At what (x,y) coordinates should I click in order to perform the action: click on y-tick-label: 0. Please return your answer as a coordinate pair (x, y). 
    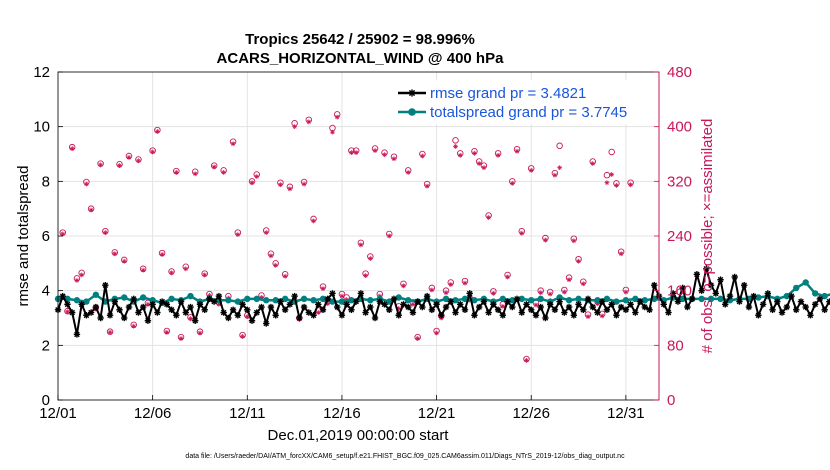
    Looking at the image, I should click on (46, 400).